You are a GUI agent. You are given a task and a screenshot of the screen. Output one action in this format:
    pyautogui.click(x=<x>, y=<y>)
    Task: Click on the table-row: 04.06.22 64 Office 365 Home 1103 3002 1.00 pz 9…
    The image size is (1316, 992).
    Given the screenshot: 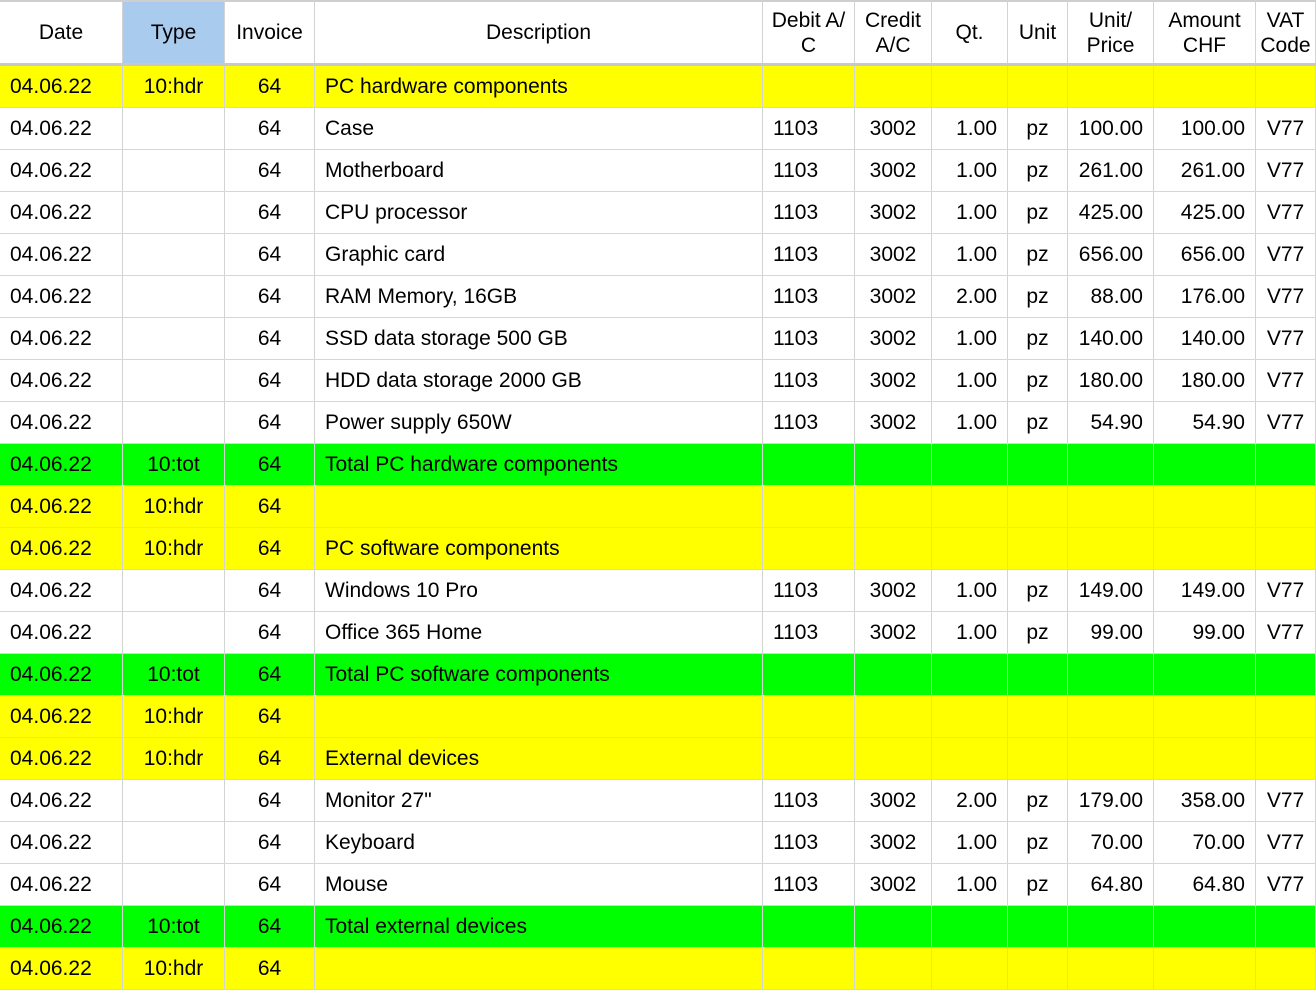 What is the action you would take?
    pyautogui.click(x=658, y=633)
    